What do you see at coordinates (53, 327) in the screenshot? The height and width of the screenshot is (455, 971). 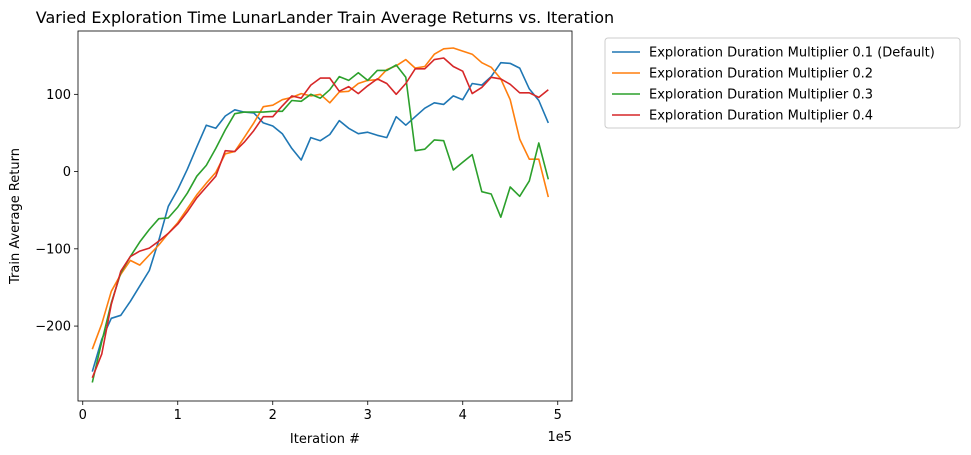 I see `y-tick-label: −200` at bounding box center [53, 327].